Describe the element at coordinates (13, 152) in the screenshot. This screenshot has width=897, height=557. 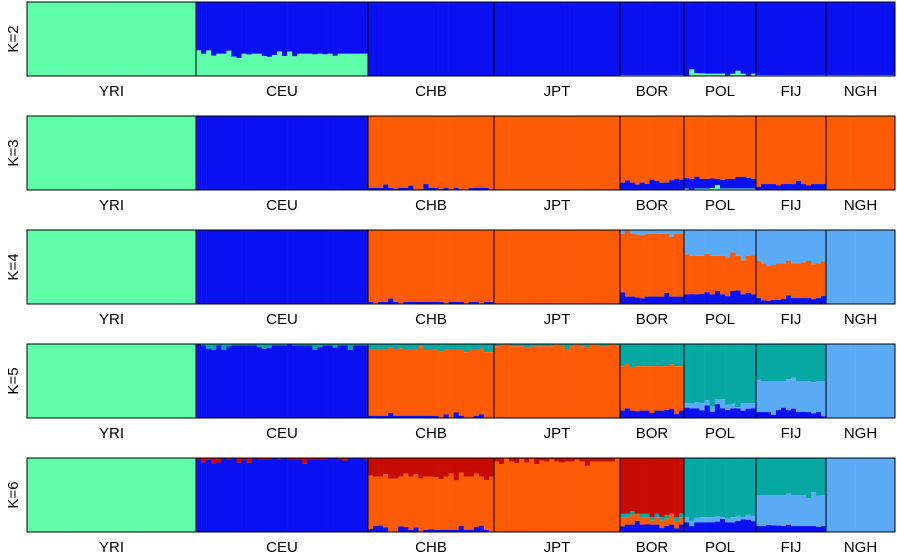
I see `k-label: K=3` at that location.